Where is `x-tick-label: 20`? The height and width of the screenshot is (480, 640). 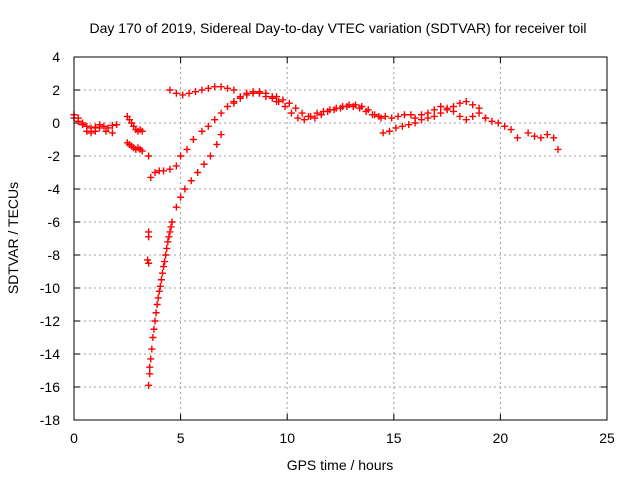
x-tick-label: 20 is located at coordinates (501, 438).